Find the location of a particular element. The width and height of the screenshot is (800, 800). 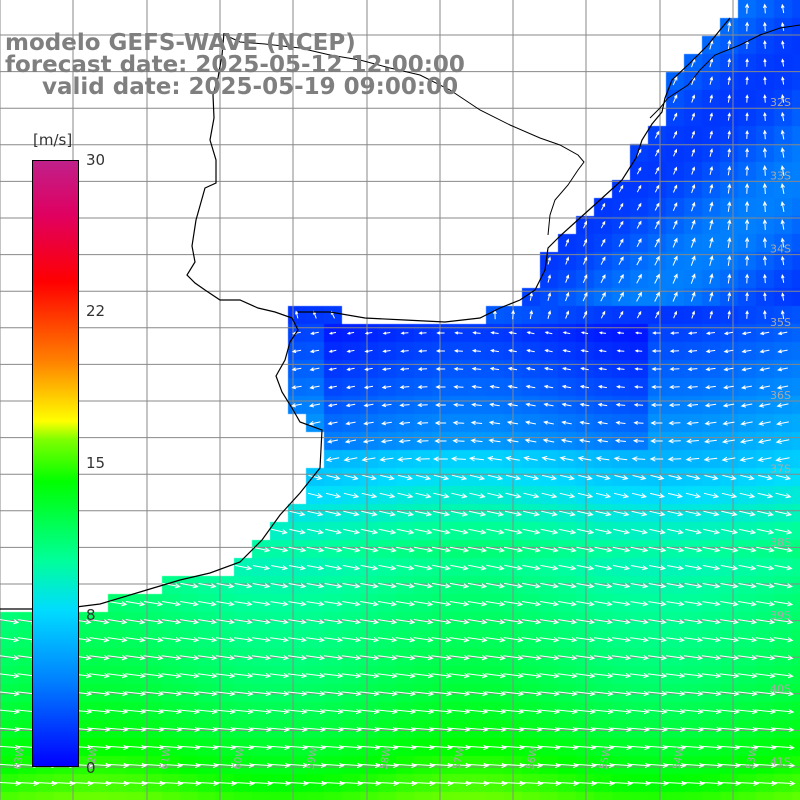

title-forecast-date: forecast date: 2025-05-12 12:00:00 is located at coordinates (235, 65).